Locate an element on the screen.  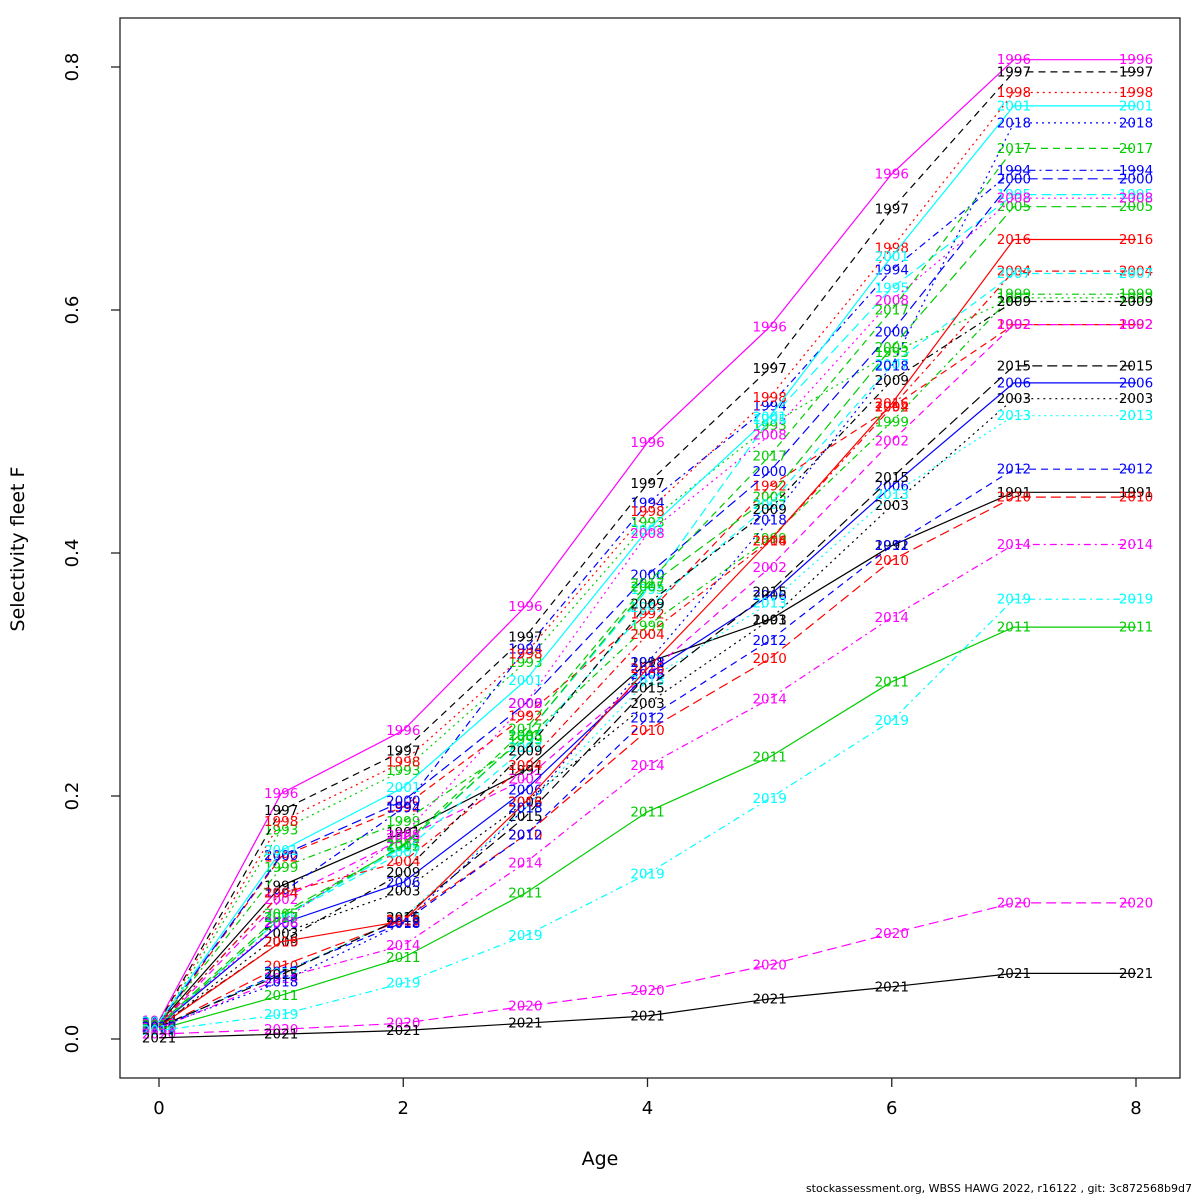
year-label: 2001 is located at coordinates (769, 417).